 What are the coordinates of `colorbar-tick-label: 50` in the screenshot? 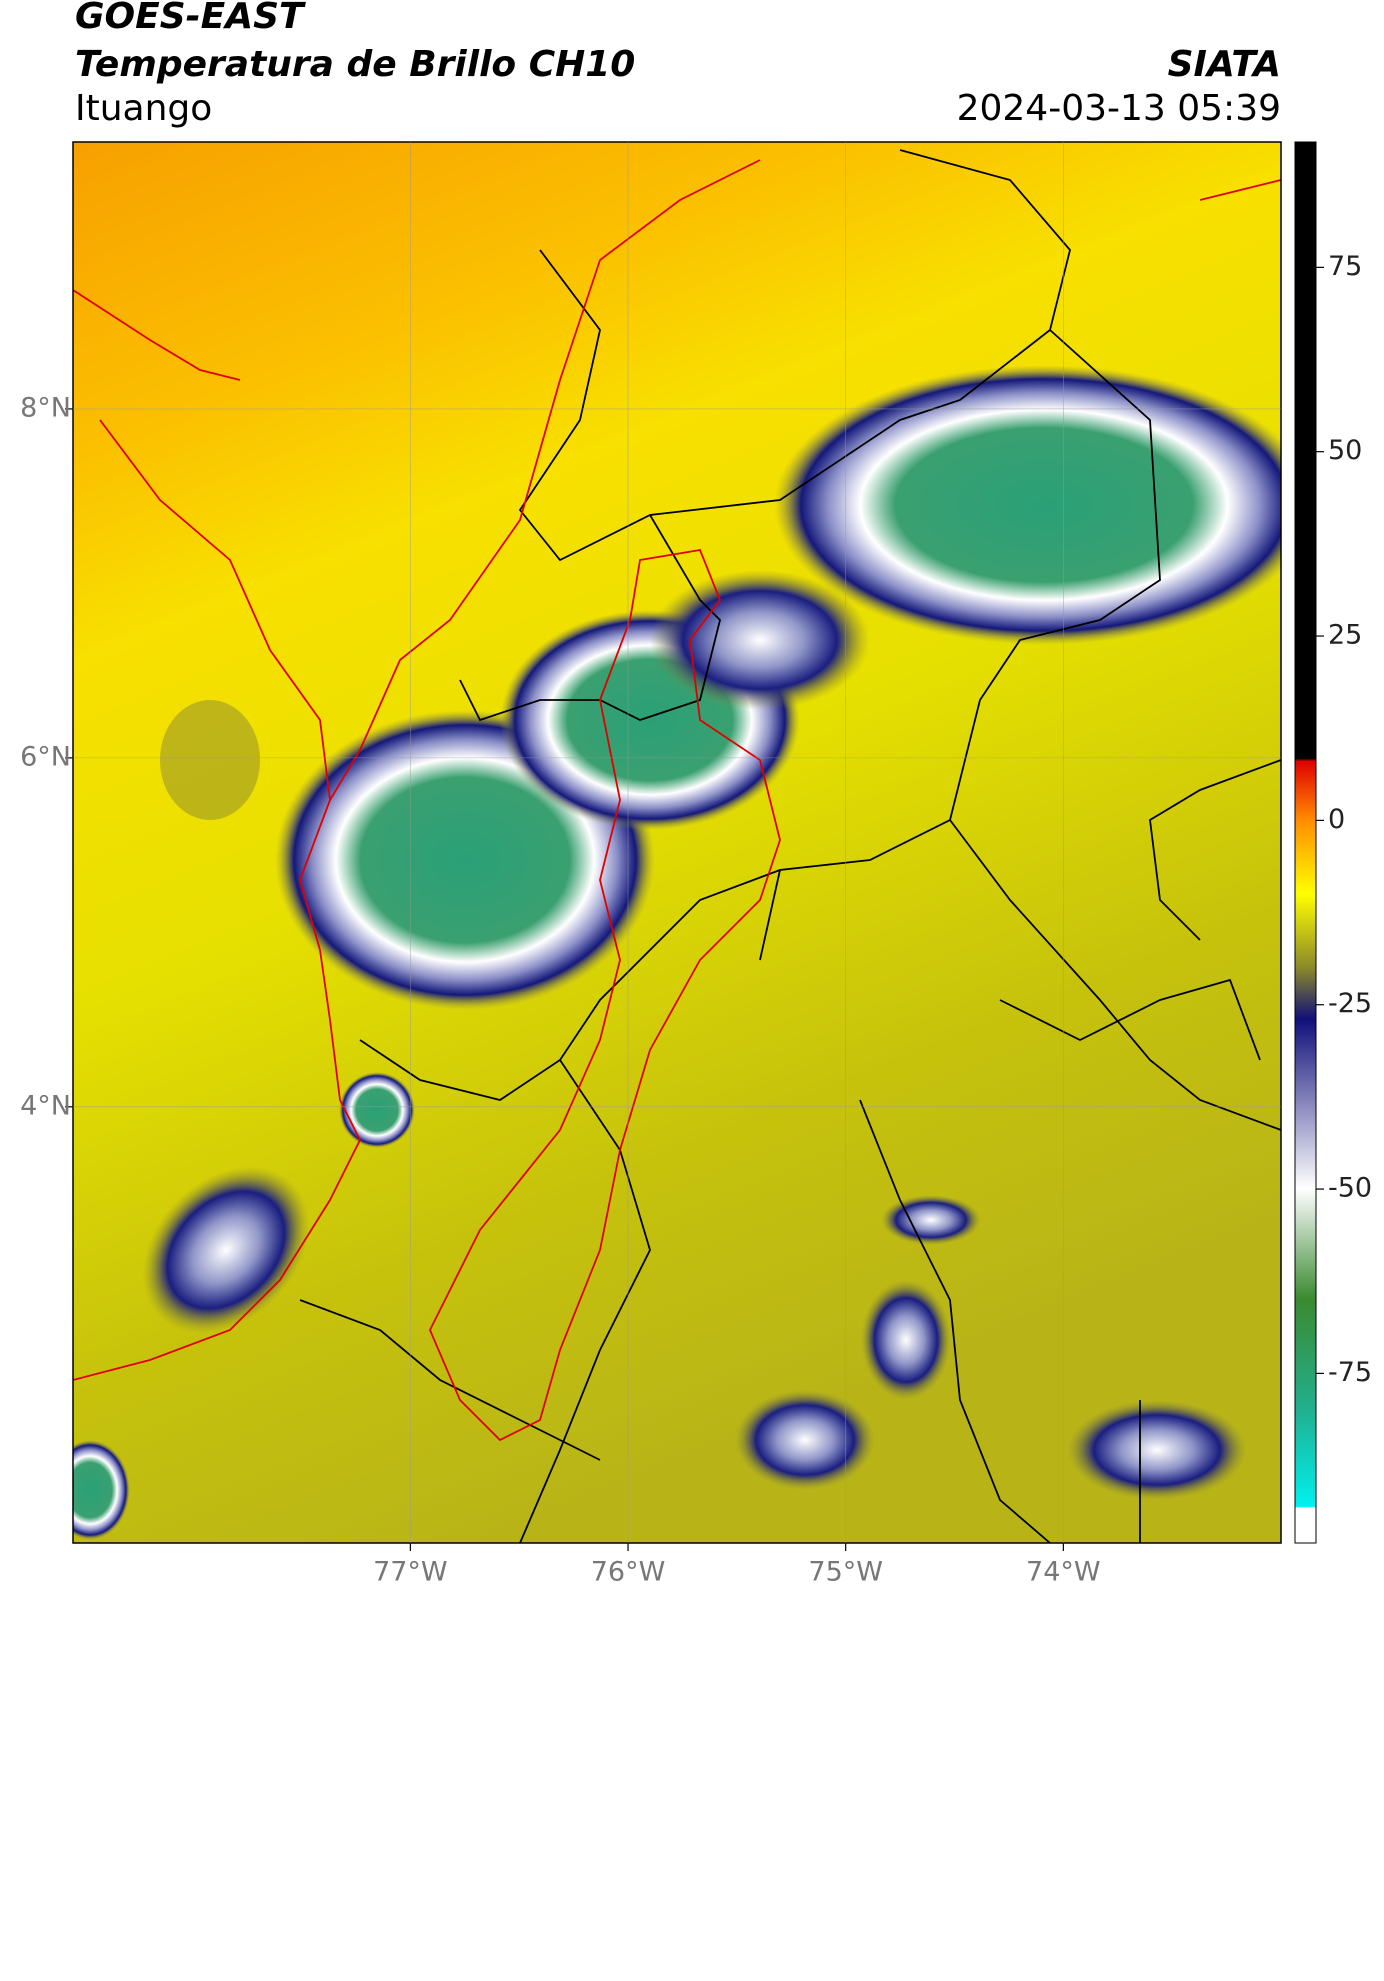 It's located at (1345, 450).